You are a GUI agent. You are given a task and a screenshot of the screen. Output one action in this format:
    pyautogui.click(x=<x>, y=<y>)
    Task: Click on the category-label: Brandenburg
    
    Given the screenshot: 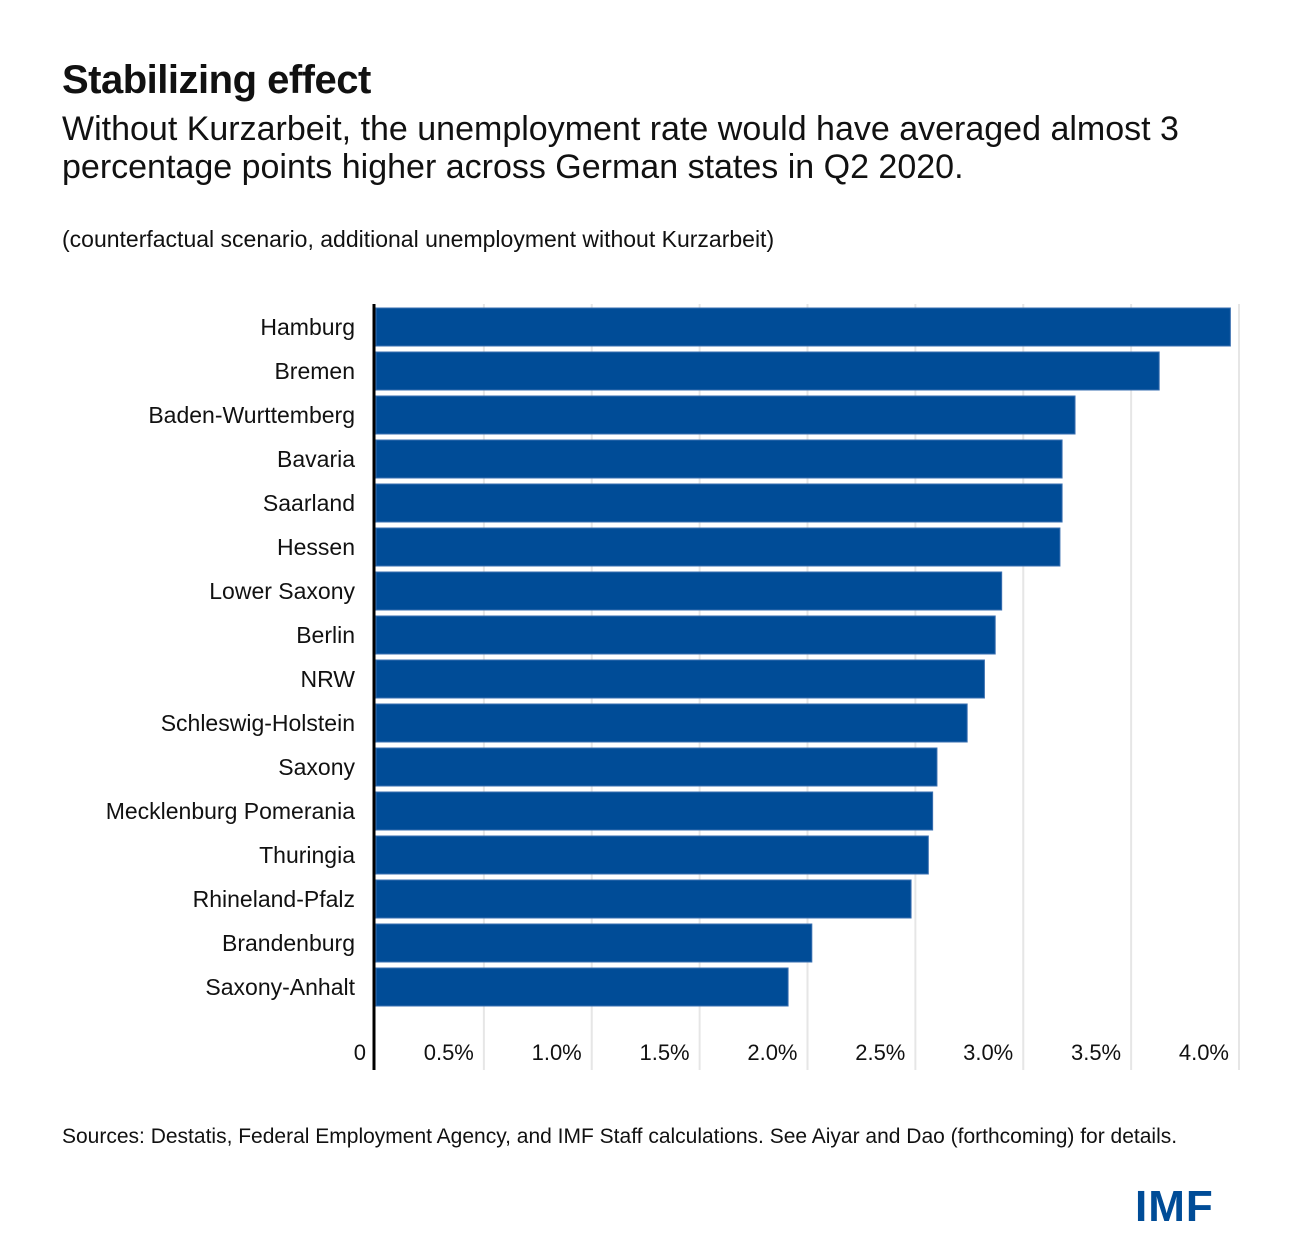 What is the action you would take?
    pyautogui.click(x=288, y=943)
    